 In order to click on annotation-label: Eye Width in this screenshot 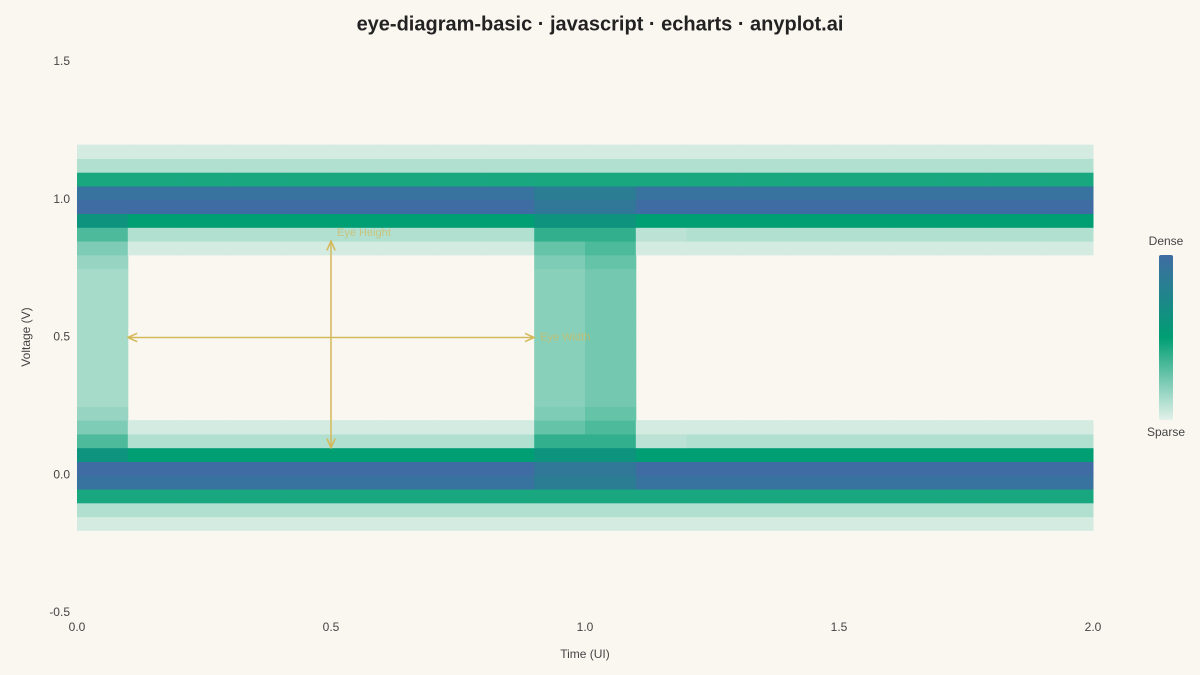, I will do `click(565, 337)`.